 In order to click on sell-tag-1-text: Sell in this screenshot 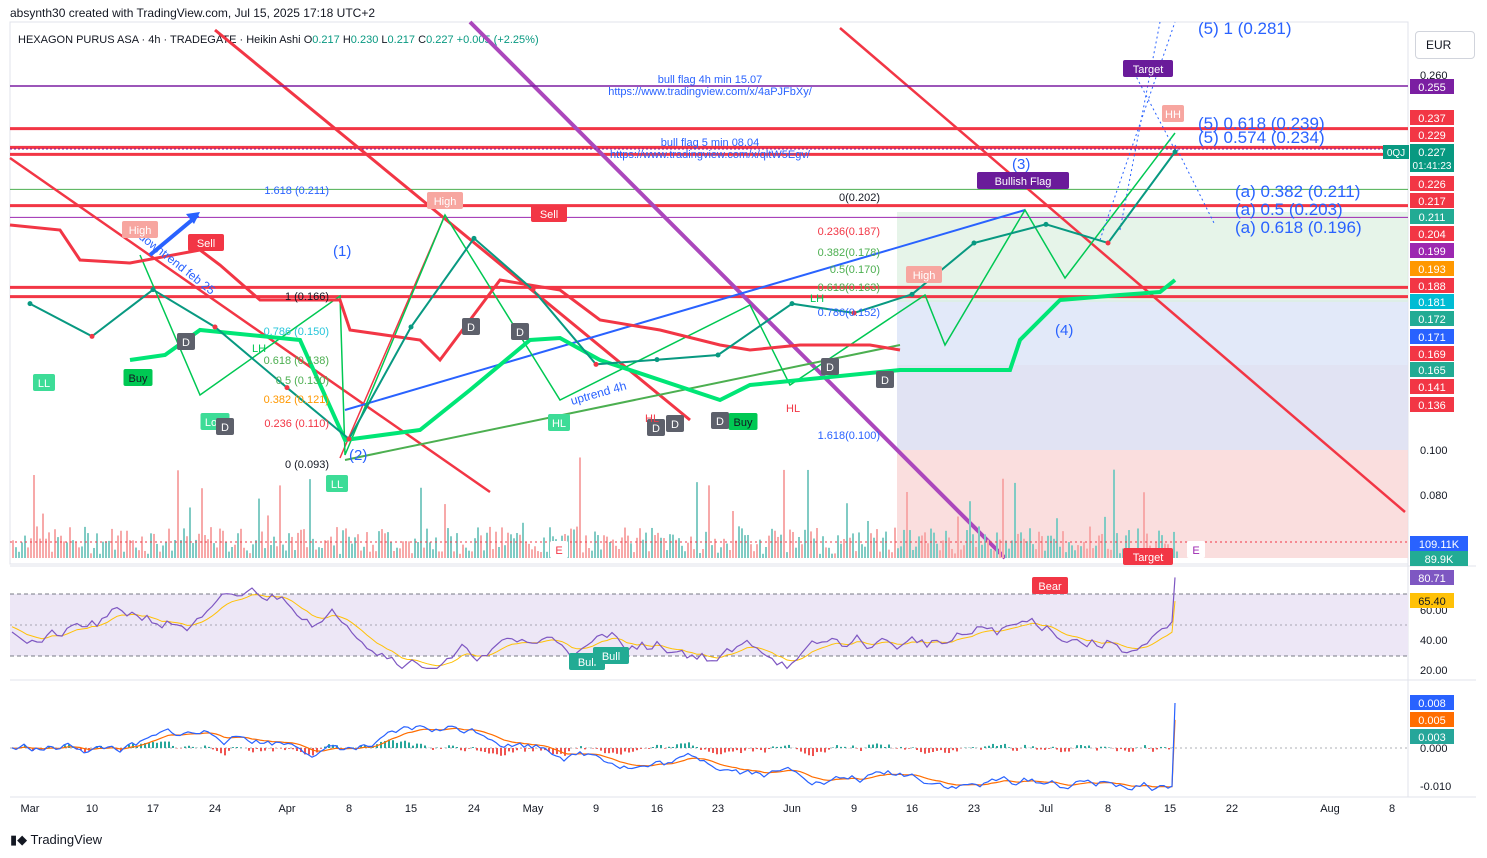, I will do `click(549, 215)`.